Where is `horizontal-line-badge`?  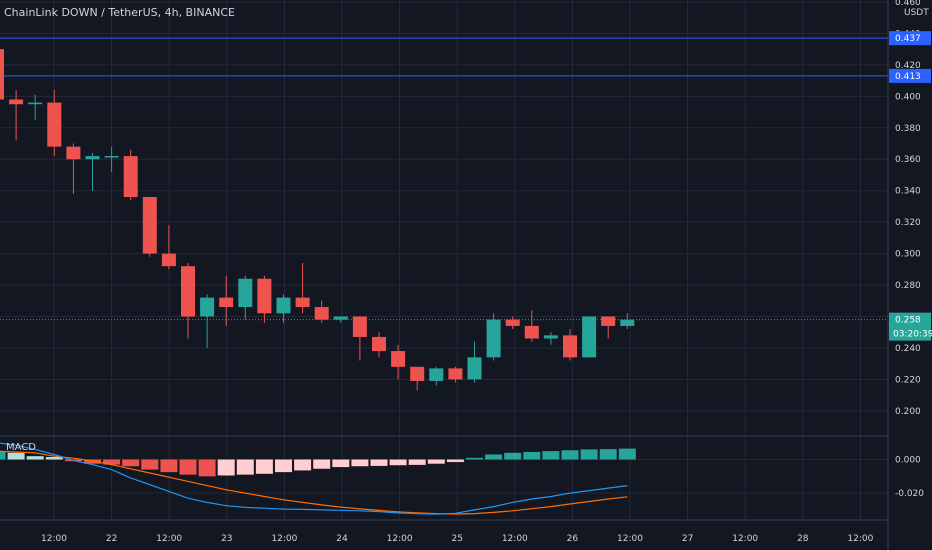
horizontal-line-badge is located at coordinates (910, 75).